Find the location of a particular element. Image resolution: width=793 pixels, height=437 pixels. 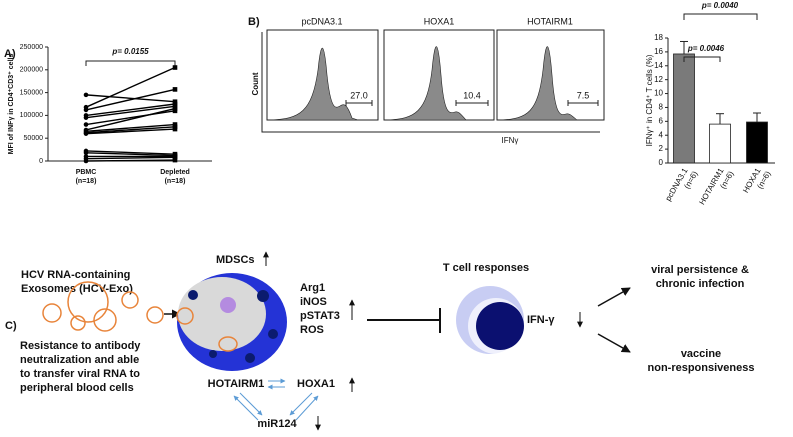

resistance: neutralization and able is located at coordinates (79, 360).